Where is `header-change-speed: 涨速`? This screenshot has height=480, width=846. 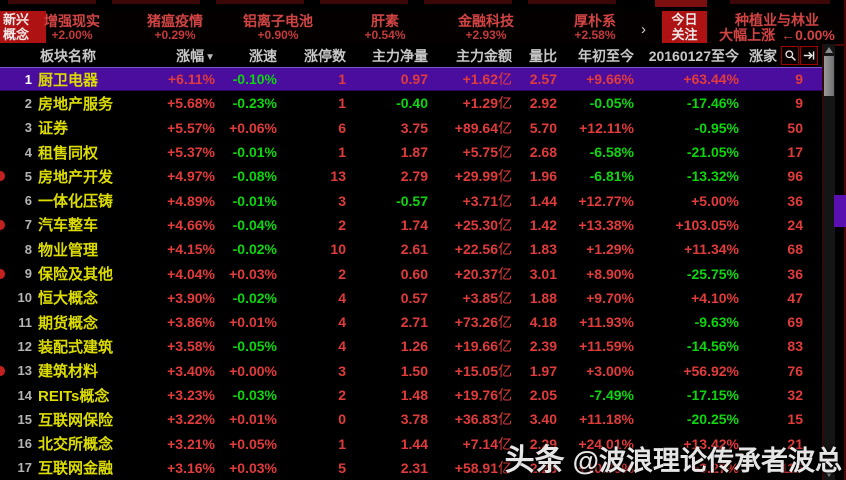
header-change-speed: 涨速 is located at coordinates (263, 55).